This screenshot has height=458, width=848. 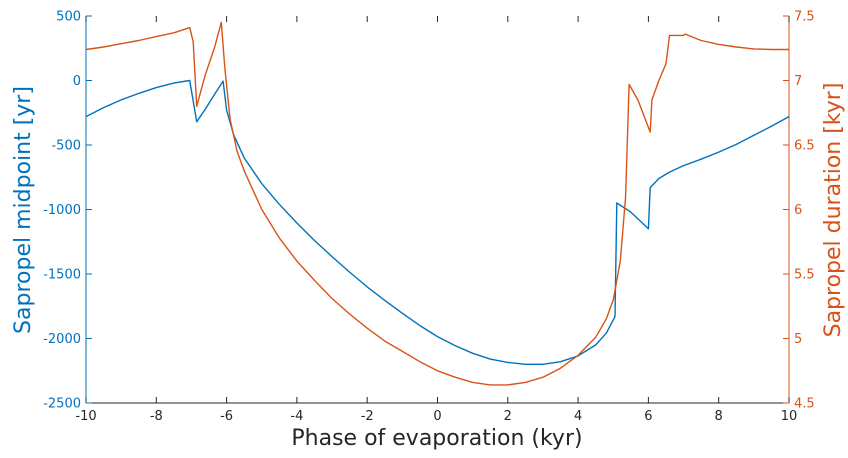 I want to click on x-tick-label: 0, so click(x=437, y=416).